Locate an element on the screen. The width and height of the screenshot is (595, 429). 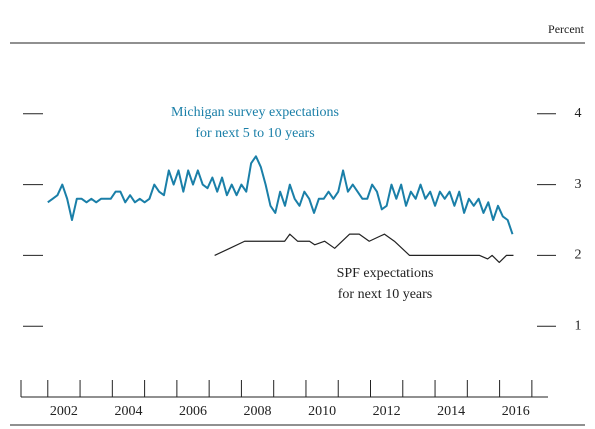
y-tick-label: 4 is located at coordinates (578, 113).